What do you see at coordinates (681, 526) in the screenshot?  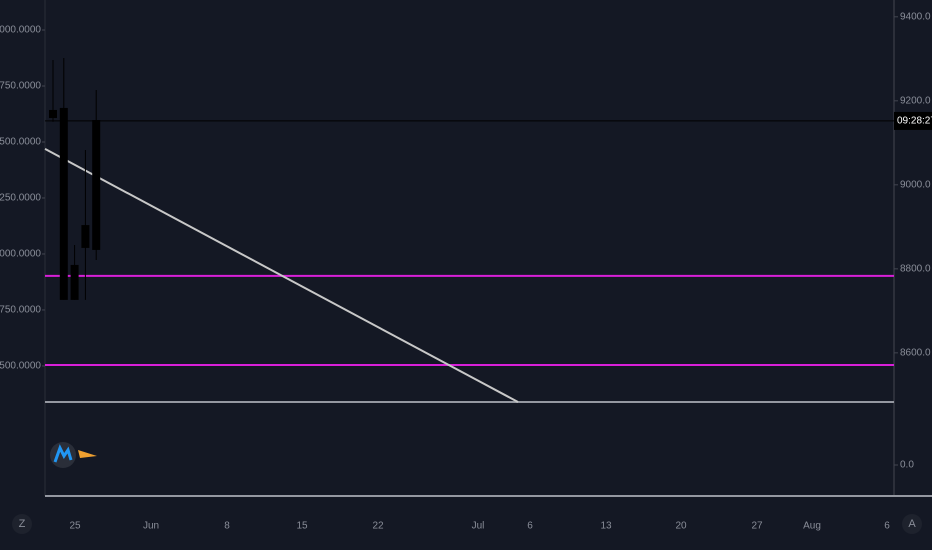 I see `x-tick-label: 20` at bounding box center [681, 526].